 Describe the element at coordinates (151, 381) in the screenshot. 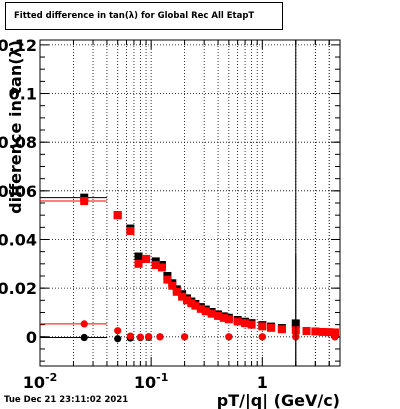

I see `x-tick-label: 10⁻¹` at that location.